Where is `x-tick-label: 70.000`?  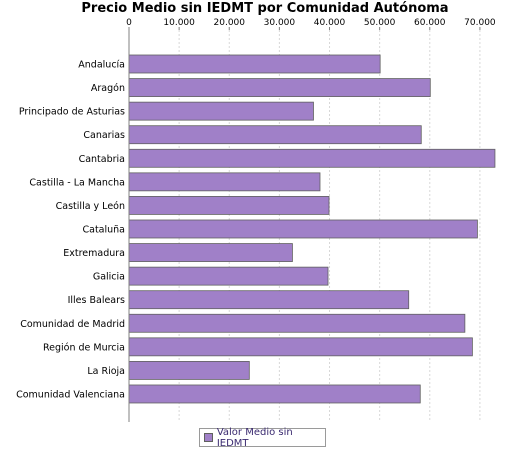 x-tick-label: 70.000 is located at coordinates (480, 23).